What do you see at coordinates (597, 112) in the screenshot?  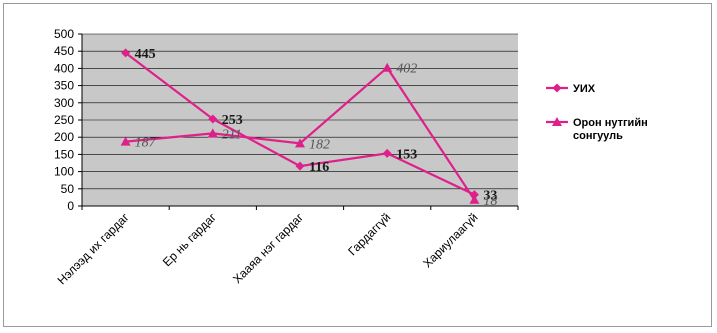 I see `legend: УИХ Орон нутгийн сонгууль` at bounding box center [597, 112].